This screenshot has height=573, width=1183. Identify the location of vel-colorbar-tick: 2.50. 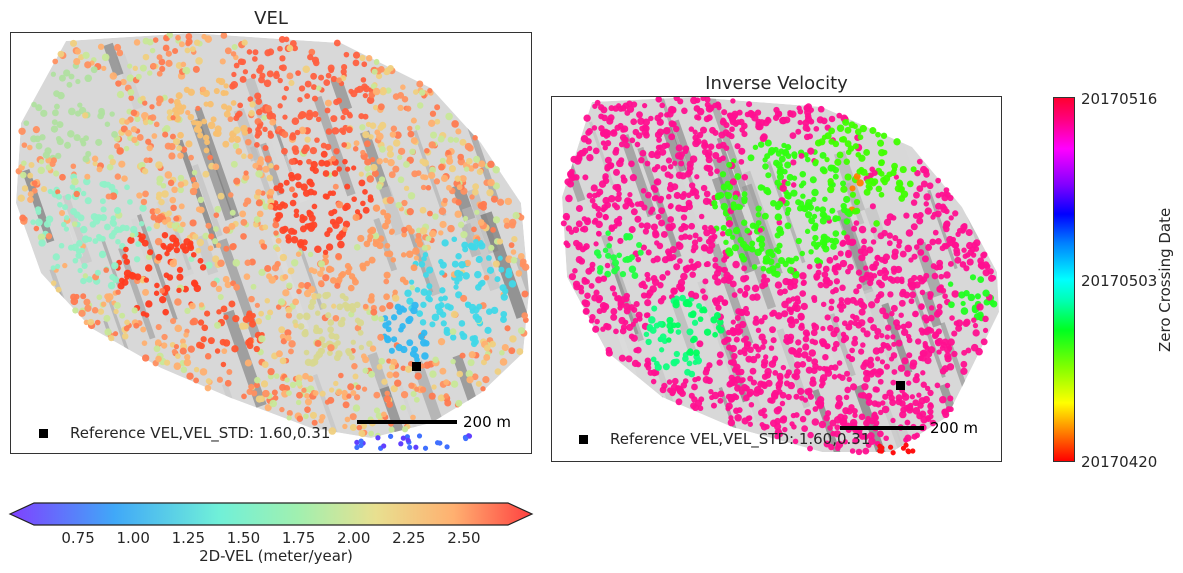
(464, 538).